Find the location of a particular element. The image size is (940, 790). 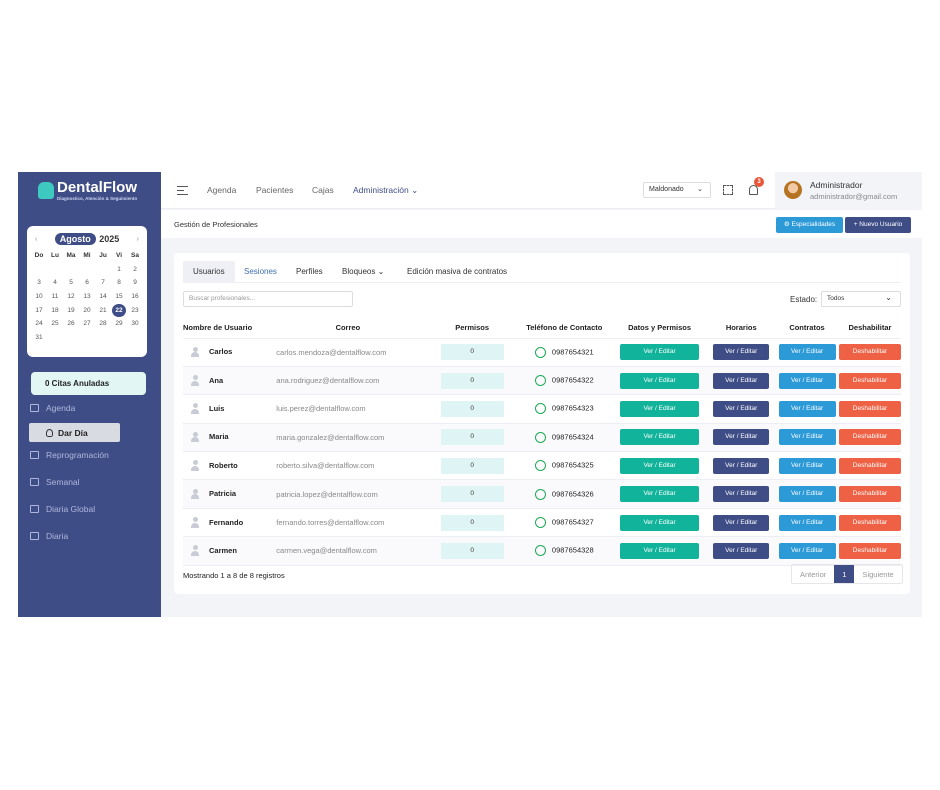

menu-toggle-icon is located at coordinates (182, 192).